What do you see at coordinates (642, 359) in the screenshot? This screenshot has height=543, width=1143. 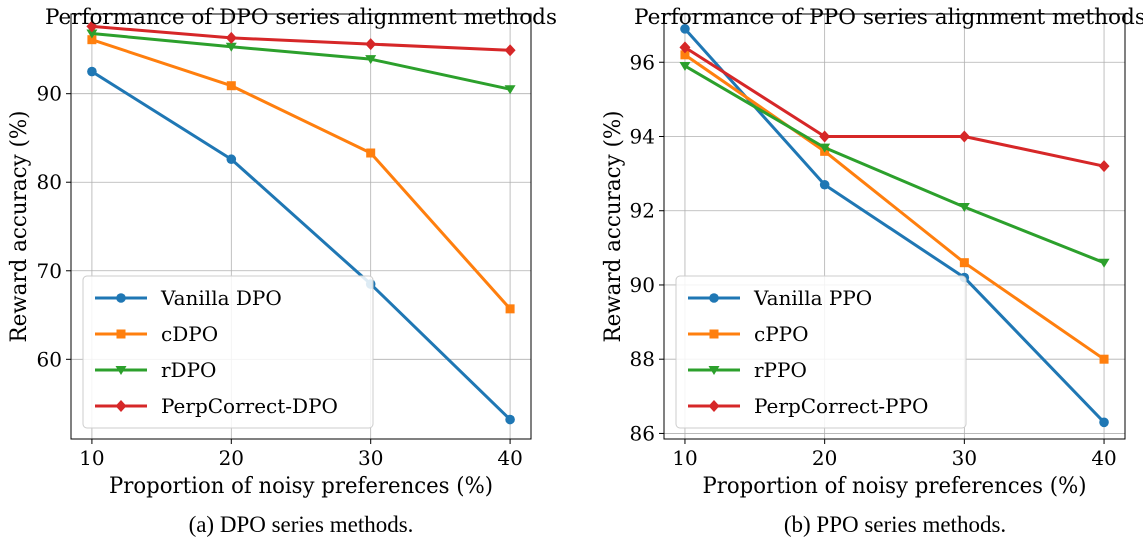 I see `y-tick-label: 88` at bounding box center [642, 359].